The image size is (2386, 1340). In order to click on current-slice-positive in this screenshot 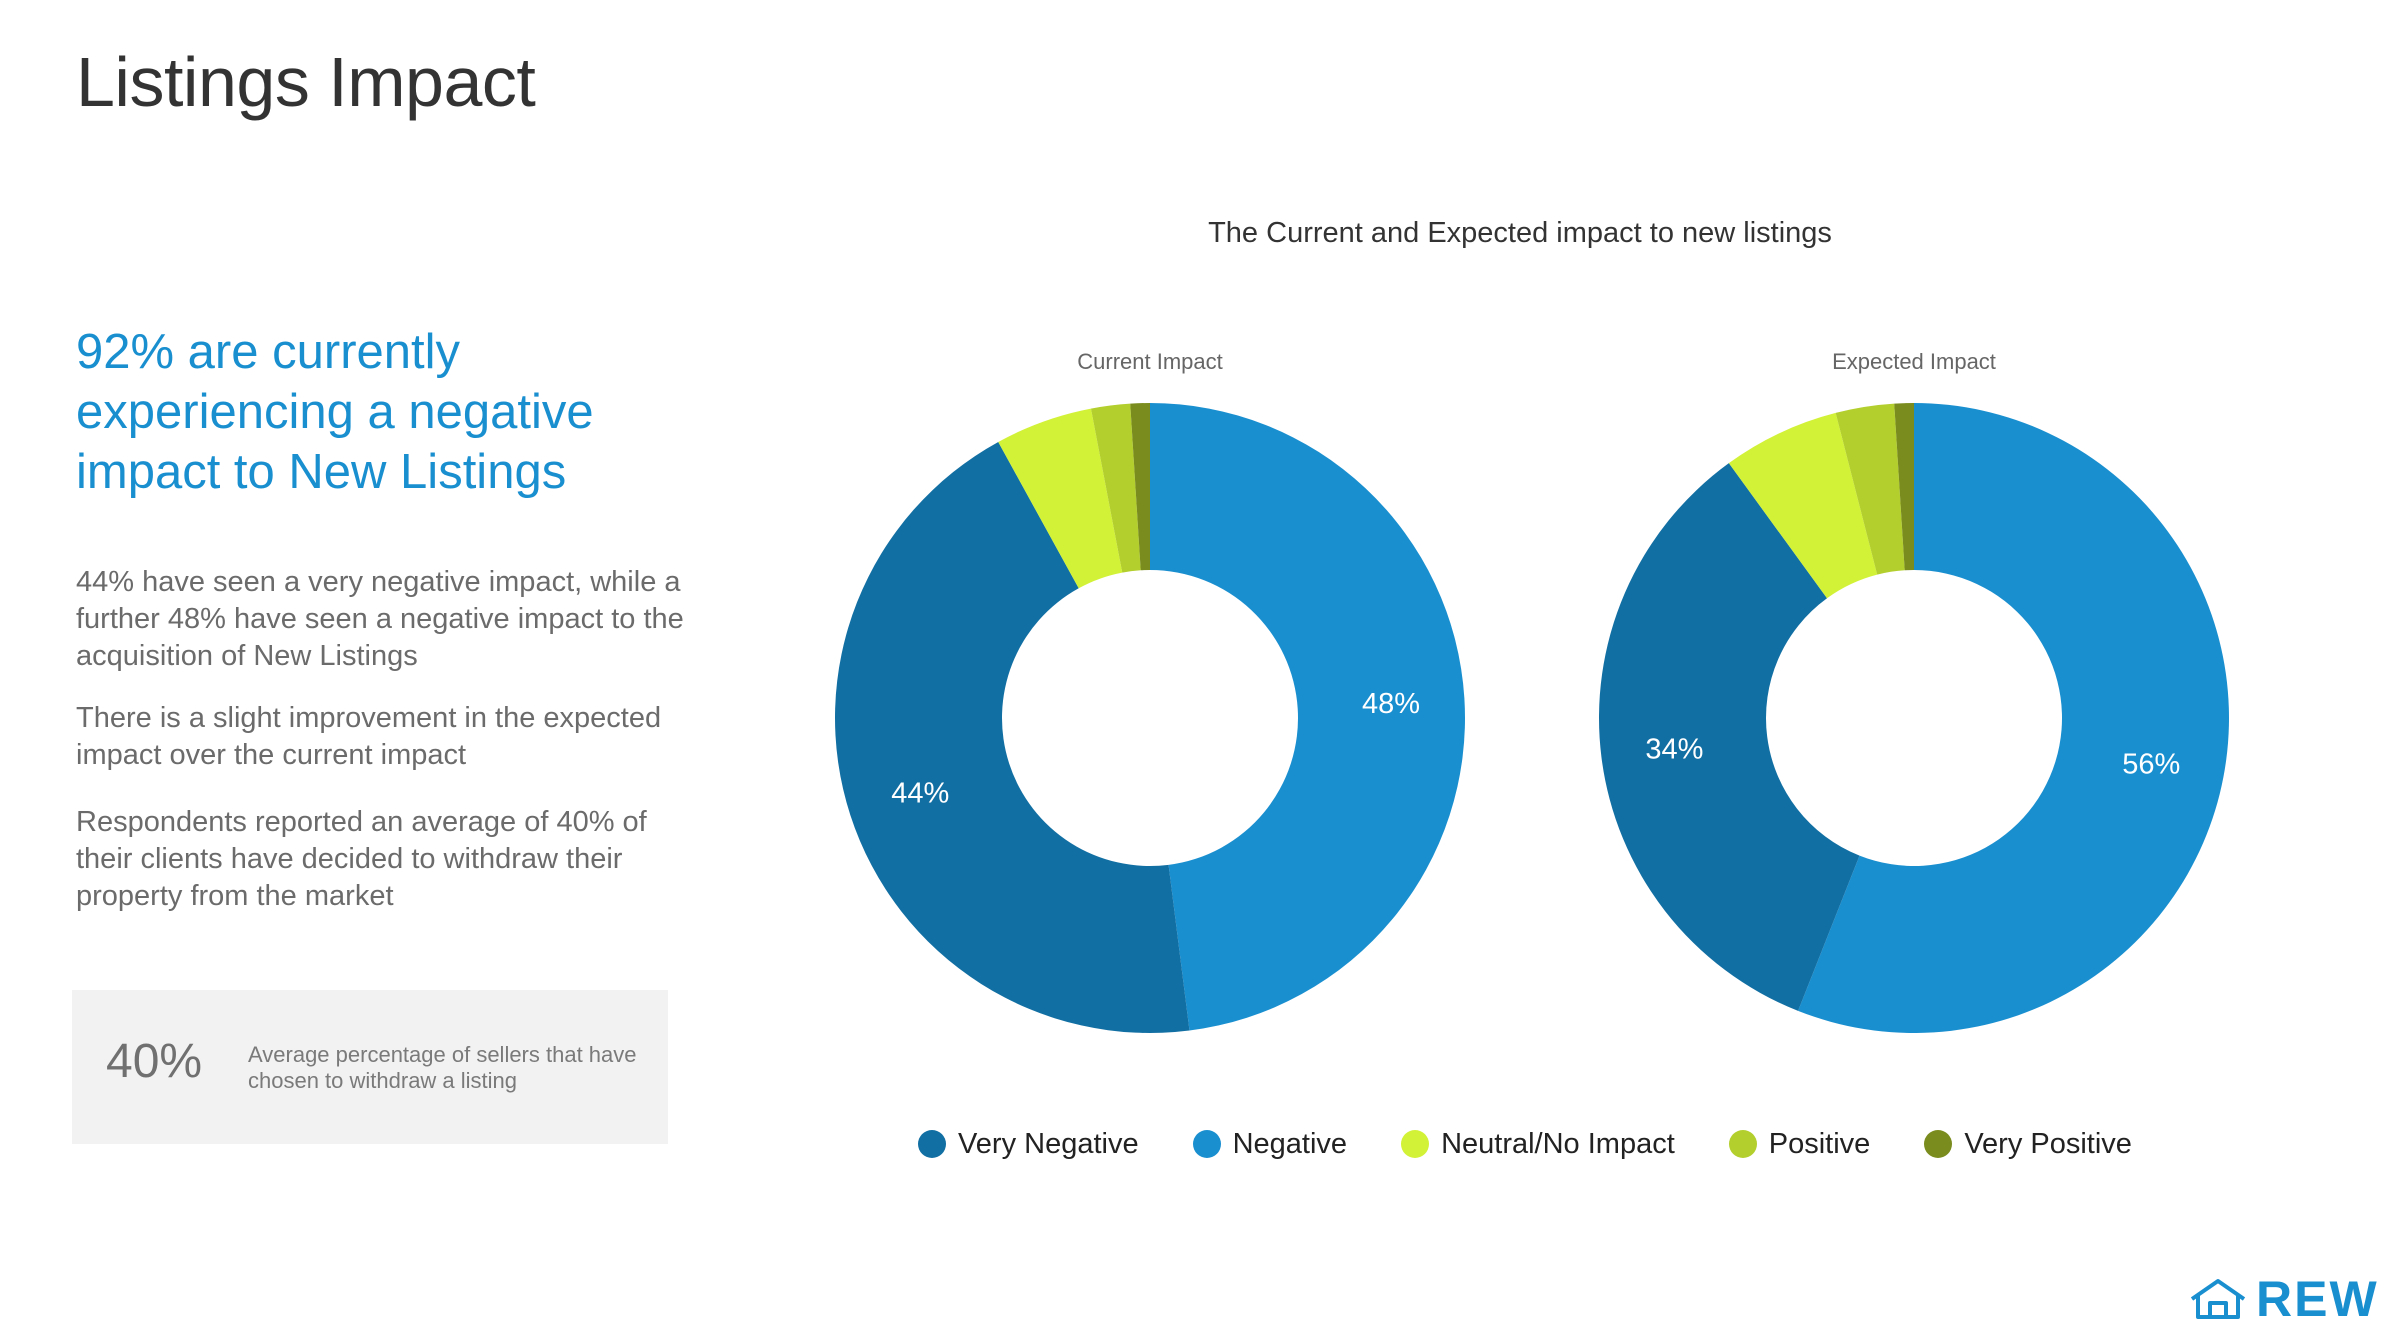, I will do `click(1115, 488)`.